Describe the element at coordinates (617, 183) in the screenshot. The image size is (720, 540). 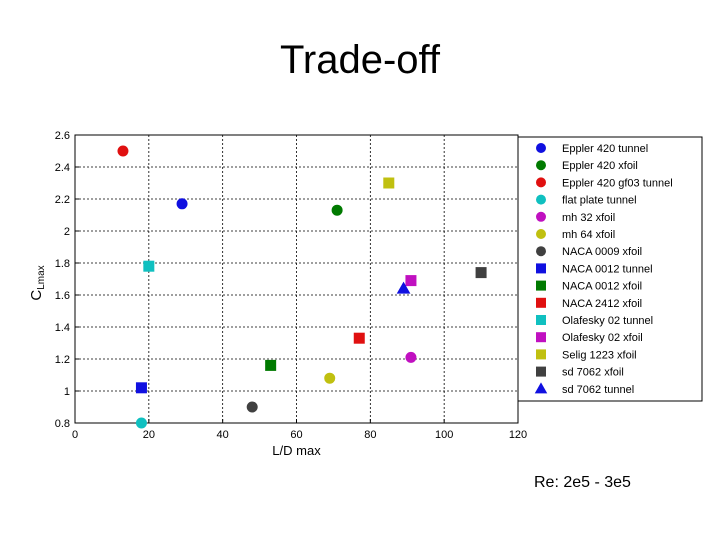
I see `legend-entry: Eppler 420 gf03 tunnel` at that location.